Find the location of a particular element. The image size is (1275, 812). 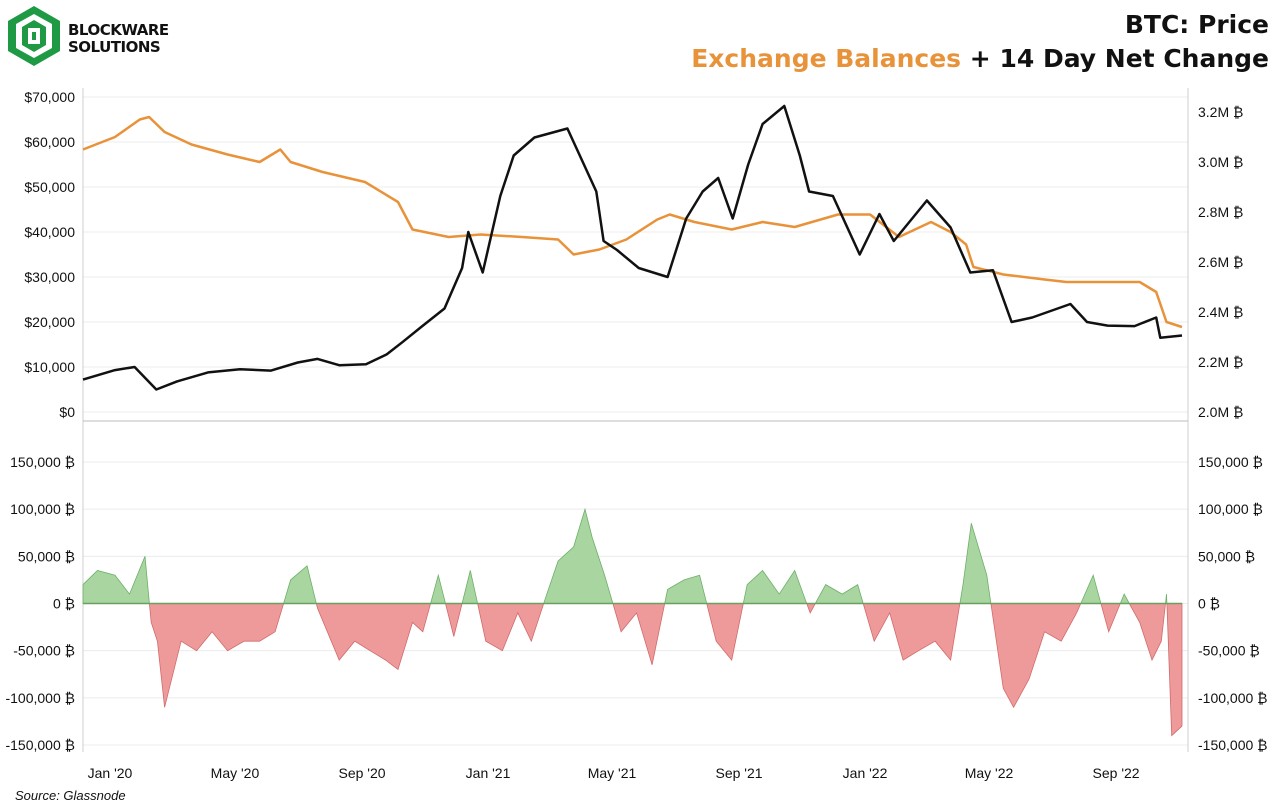

netchange-right-tick-label: -50,000 ₿ is located at coordinates (1229, 651).